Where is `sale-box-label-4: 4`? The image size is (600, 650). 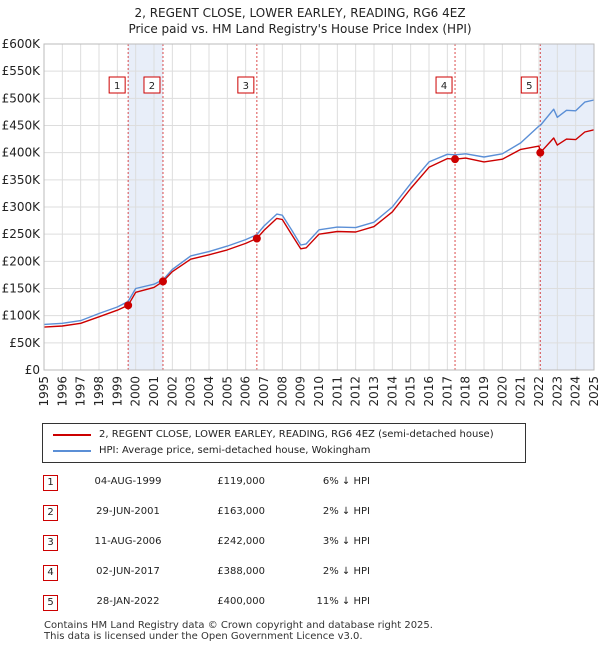 sale-box-label-4: 4 is located at coordinates (444, 86).